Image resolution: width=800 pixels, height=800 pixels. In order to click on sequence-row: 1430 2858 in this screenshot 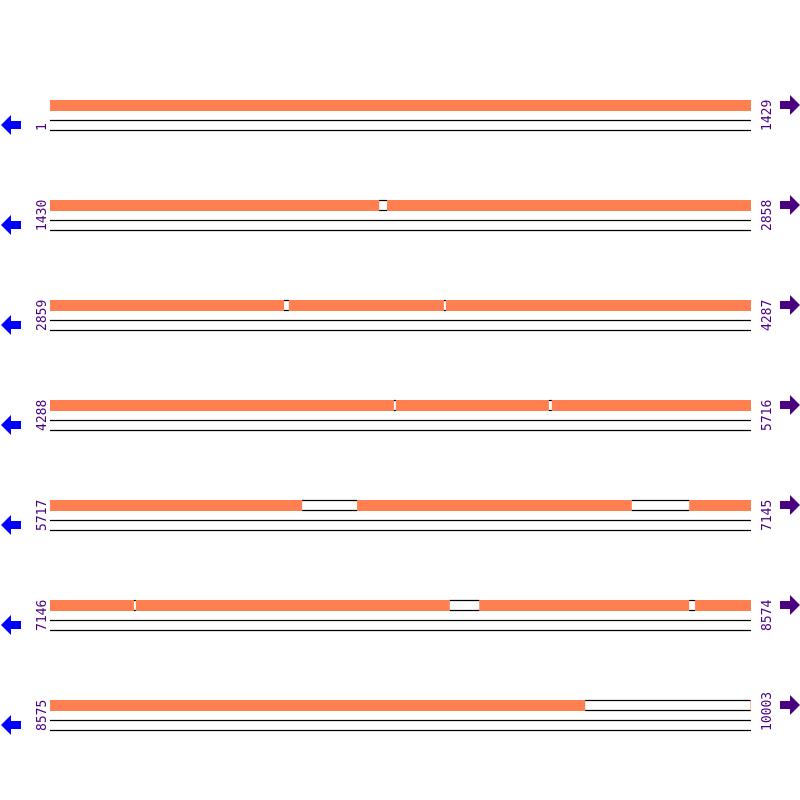, I will do `click(400, 215)`.